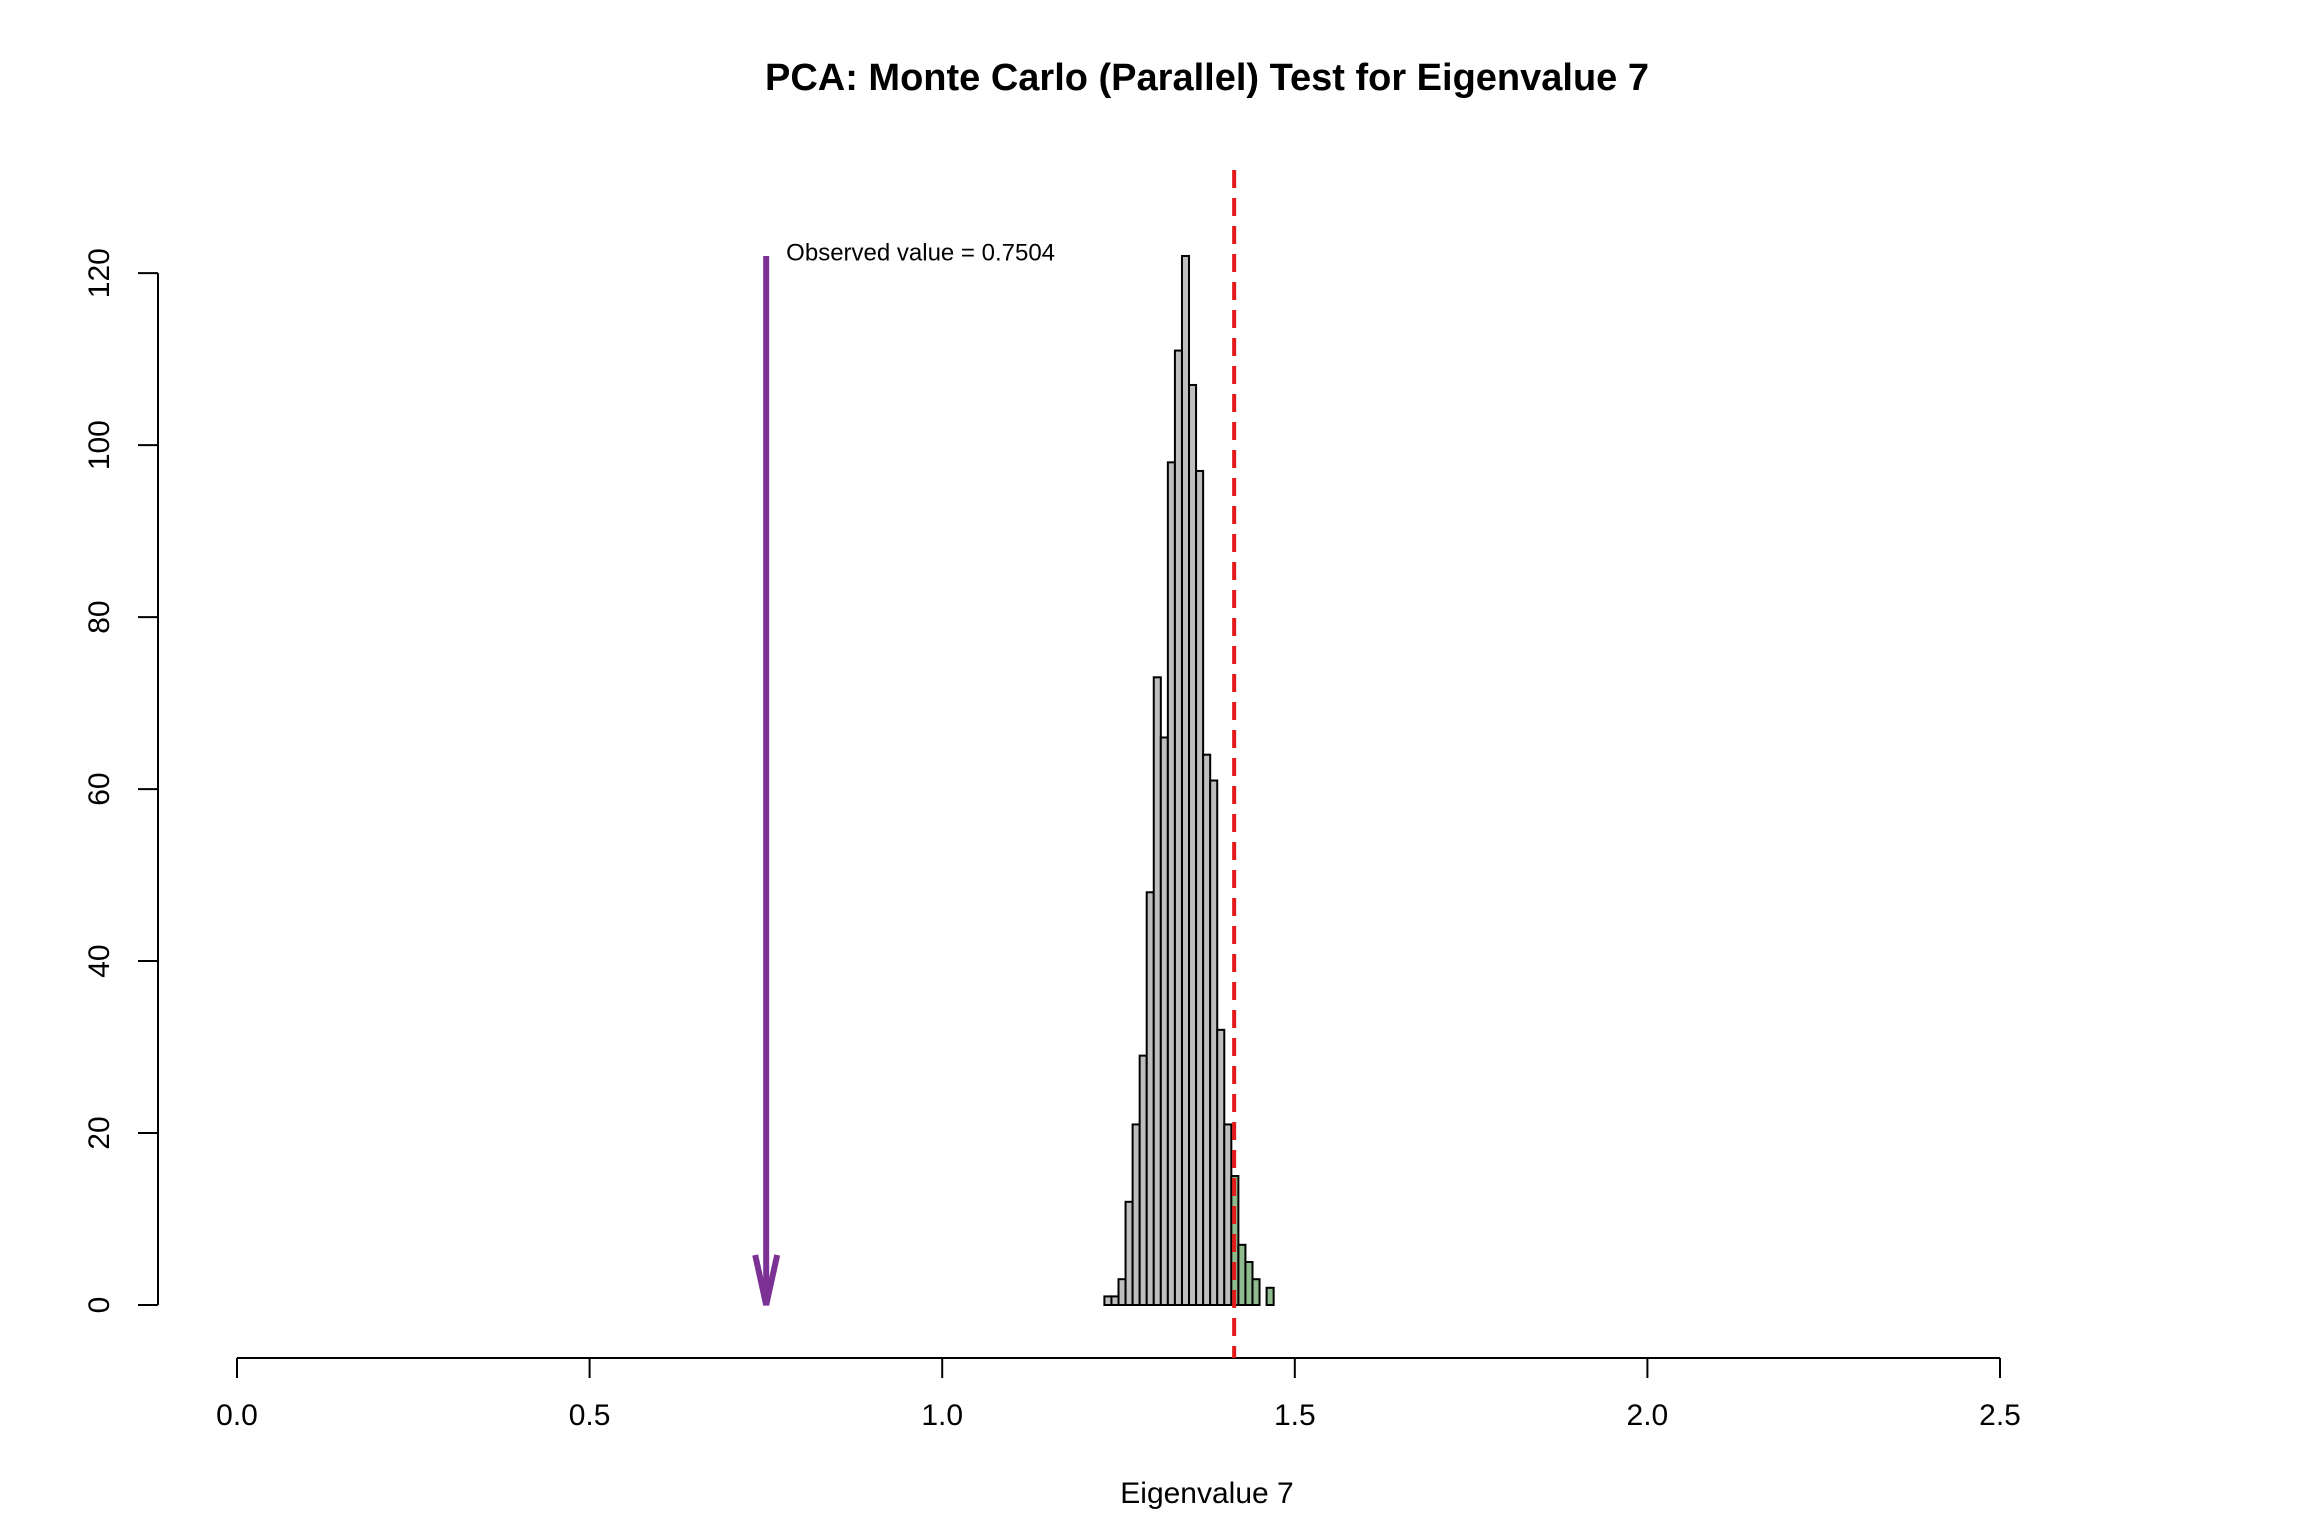 The image size is (2304, 1536). What do you see at coordinates (920, 252) in the screenshot?
I see `observed-annotation: Observed value = 0.7504` at bounding box center [920, 252].